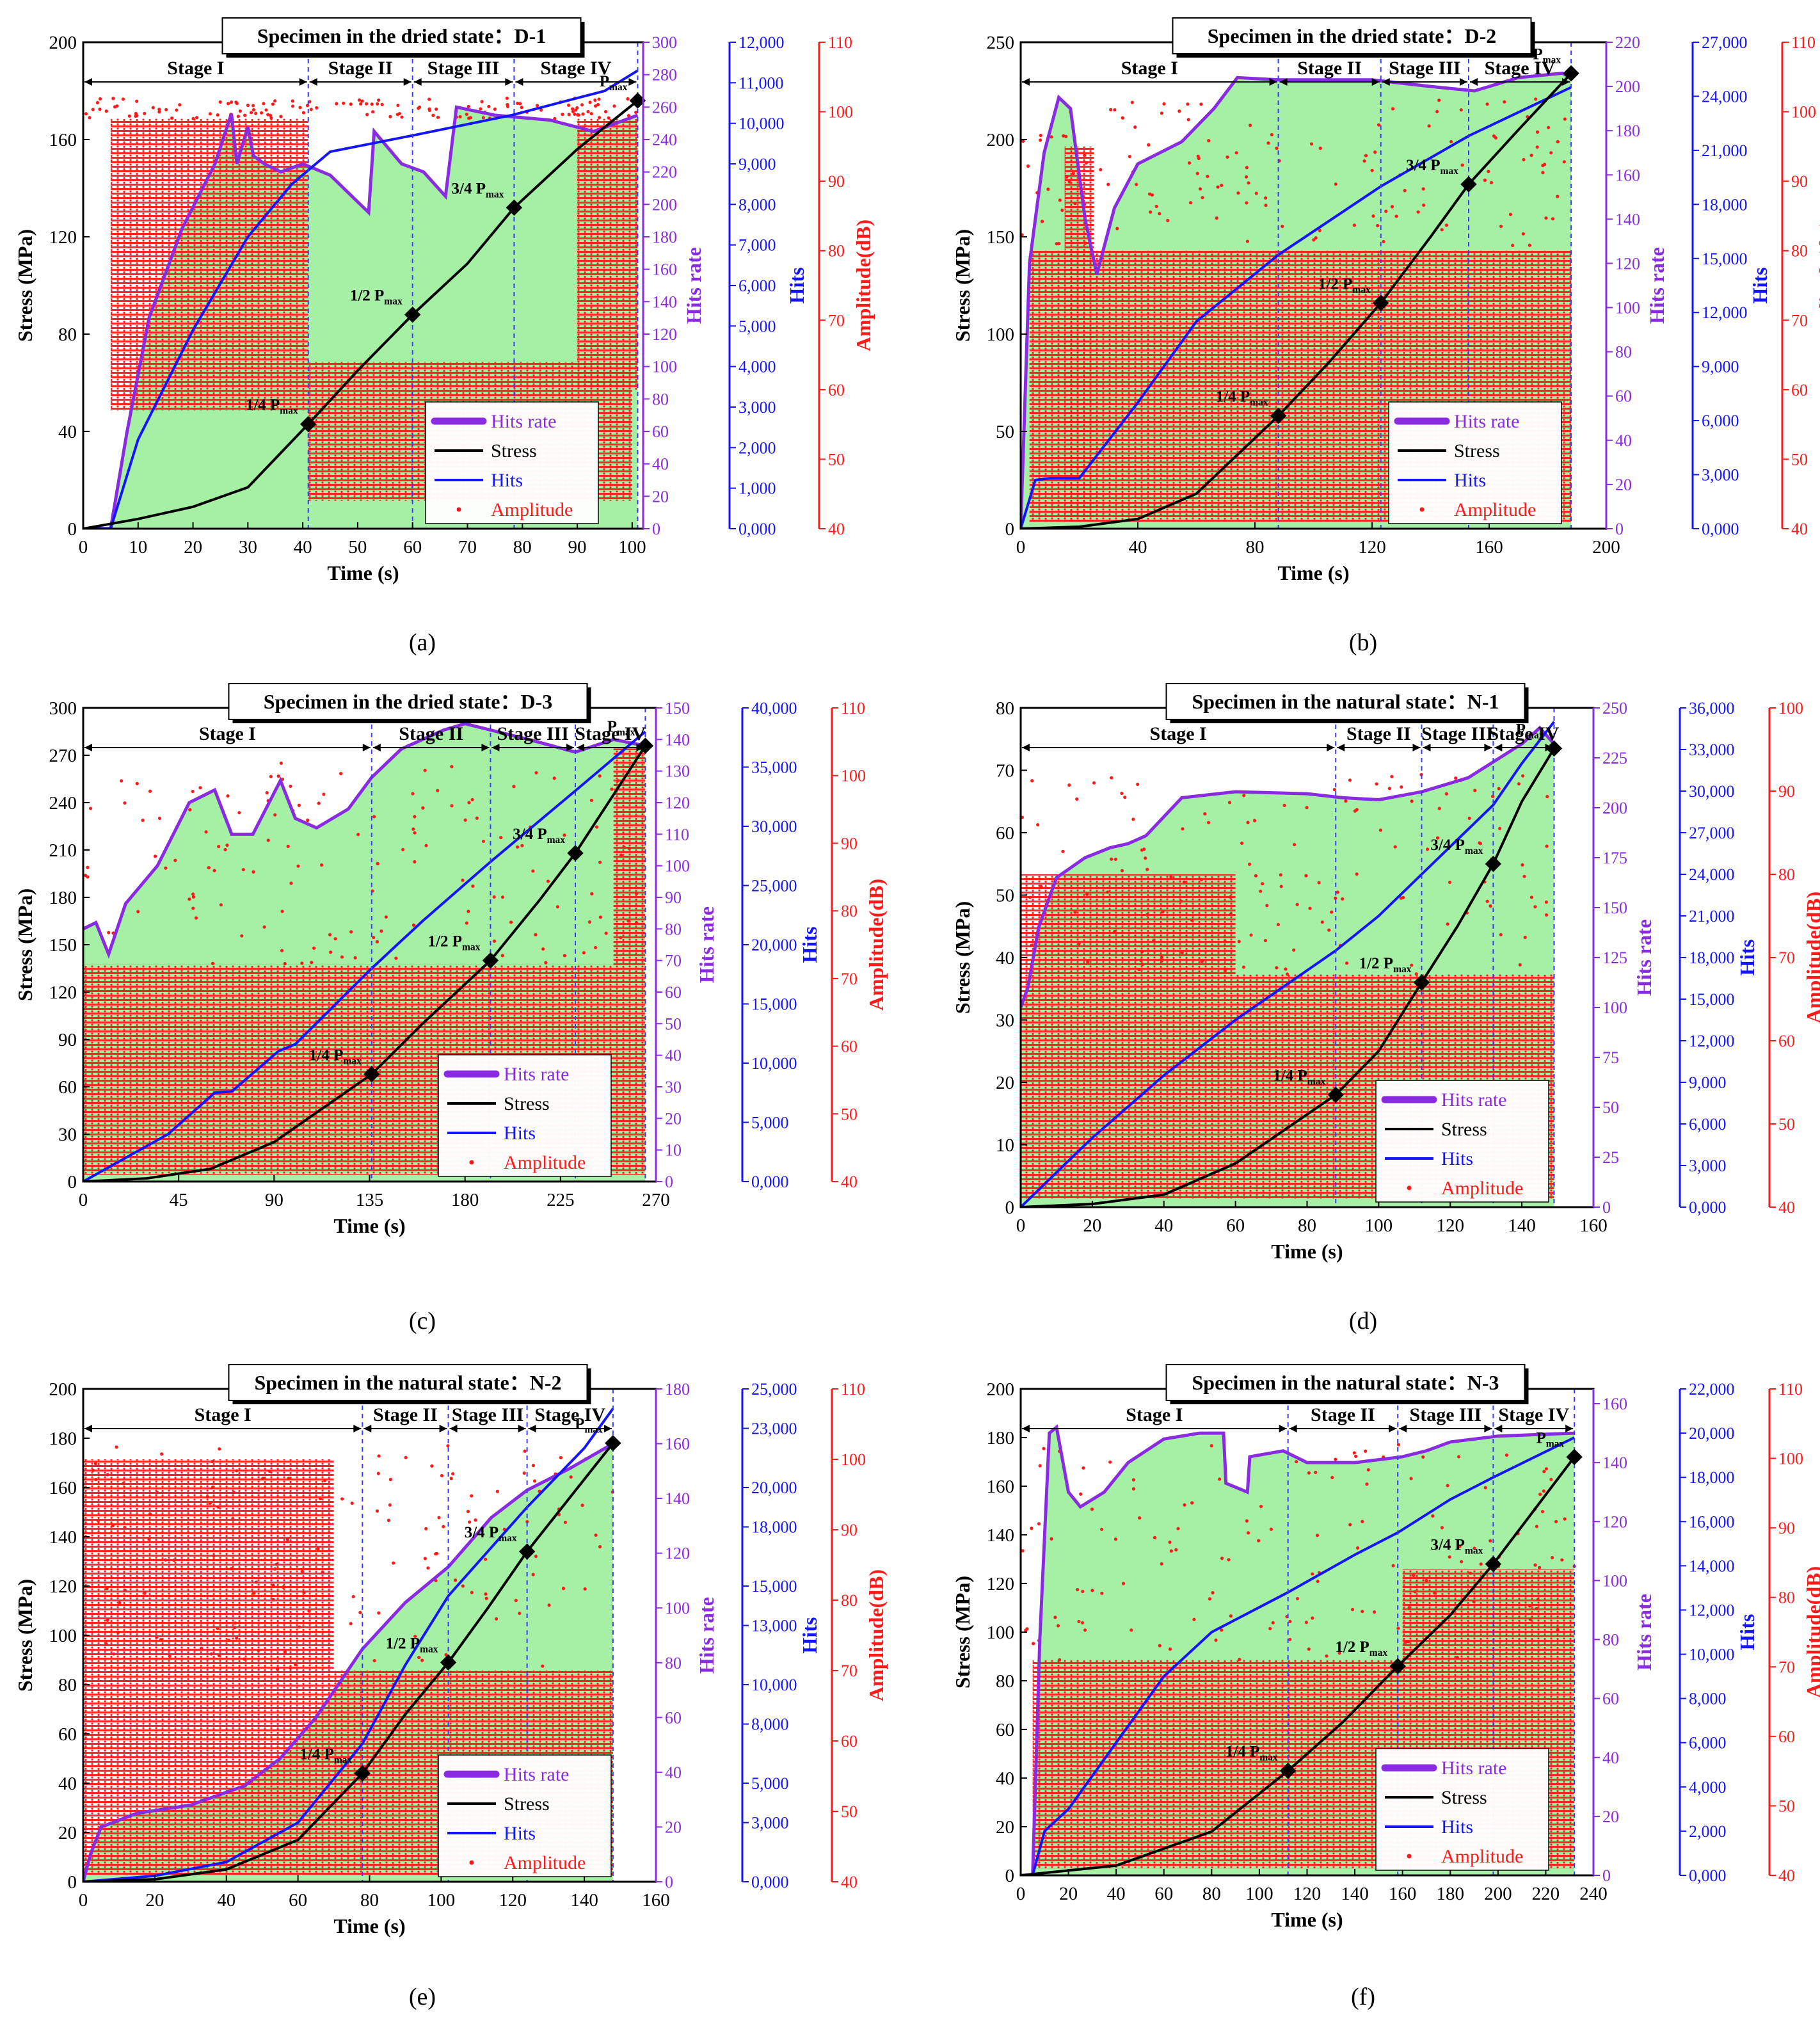  Describe the element at coordinates (422, 1997) in the screenshot. I see `panel-caption: (e)` at that location.